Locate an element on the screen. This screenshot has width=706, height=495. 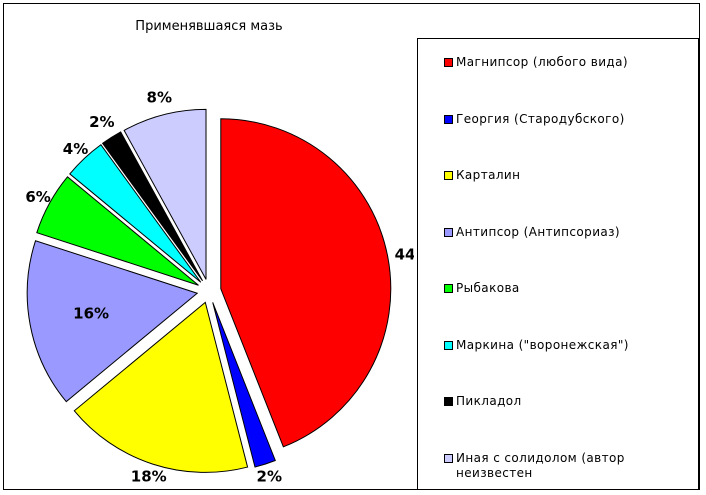
legend-item: Карталин is located at coordinates (570, 175).